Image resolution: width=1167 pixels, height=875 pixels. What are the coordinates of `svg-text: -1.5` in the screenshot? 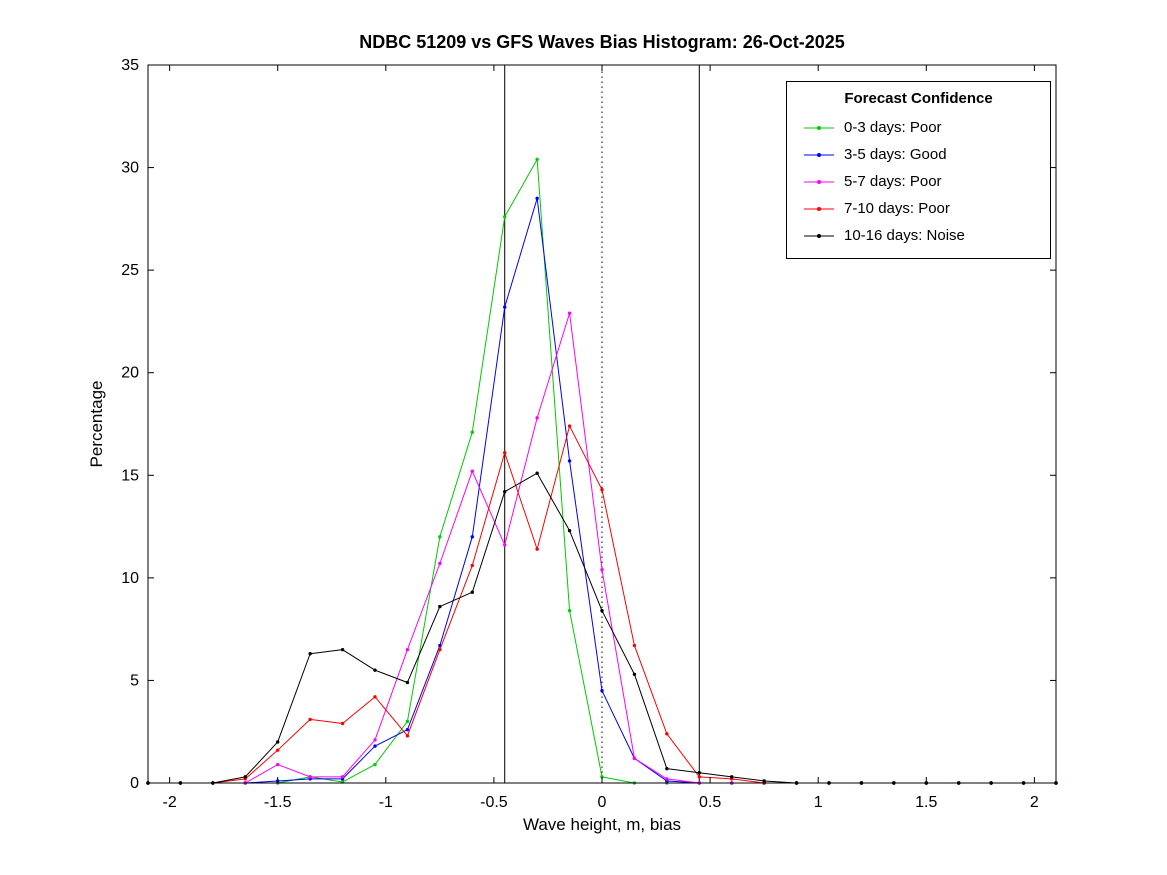 It's located at (278, 802).